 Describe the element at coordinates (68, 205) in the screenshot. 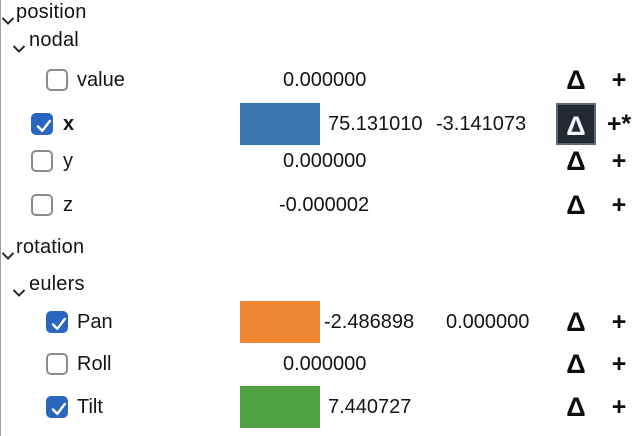

I see `channel-label: z` at that location.